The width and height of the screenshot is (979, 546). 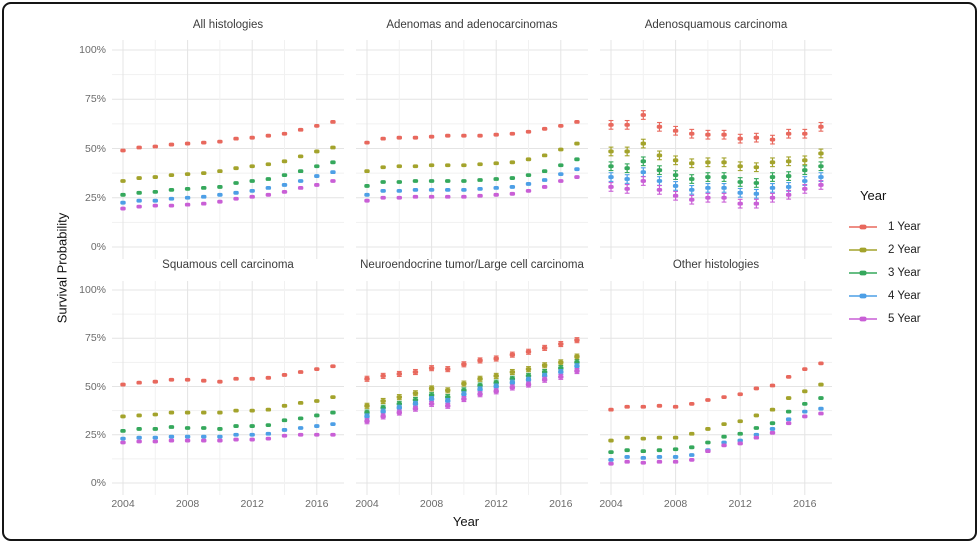 I want to click on legend-key-icon, so click(x=863, y=226).